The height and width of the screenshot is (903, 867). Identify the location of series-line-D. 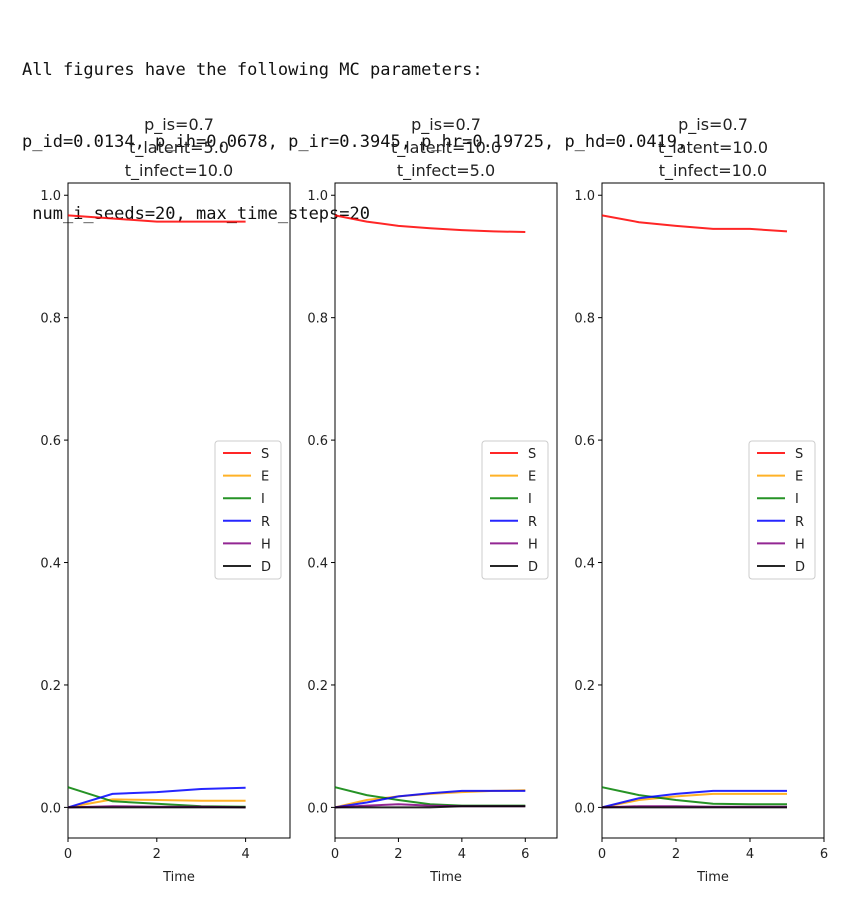
(430, 807).